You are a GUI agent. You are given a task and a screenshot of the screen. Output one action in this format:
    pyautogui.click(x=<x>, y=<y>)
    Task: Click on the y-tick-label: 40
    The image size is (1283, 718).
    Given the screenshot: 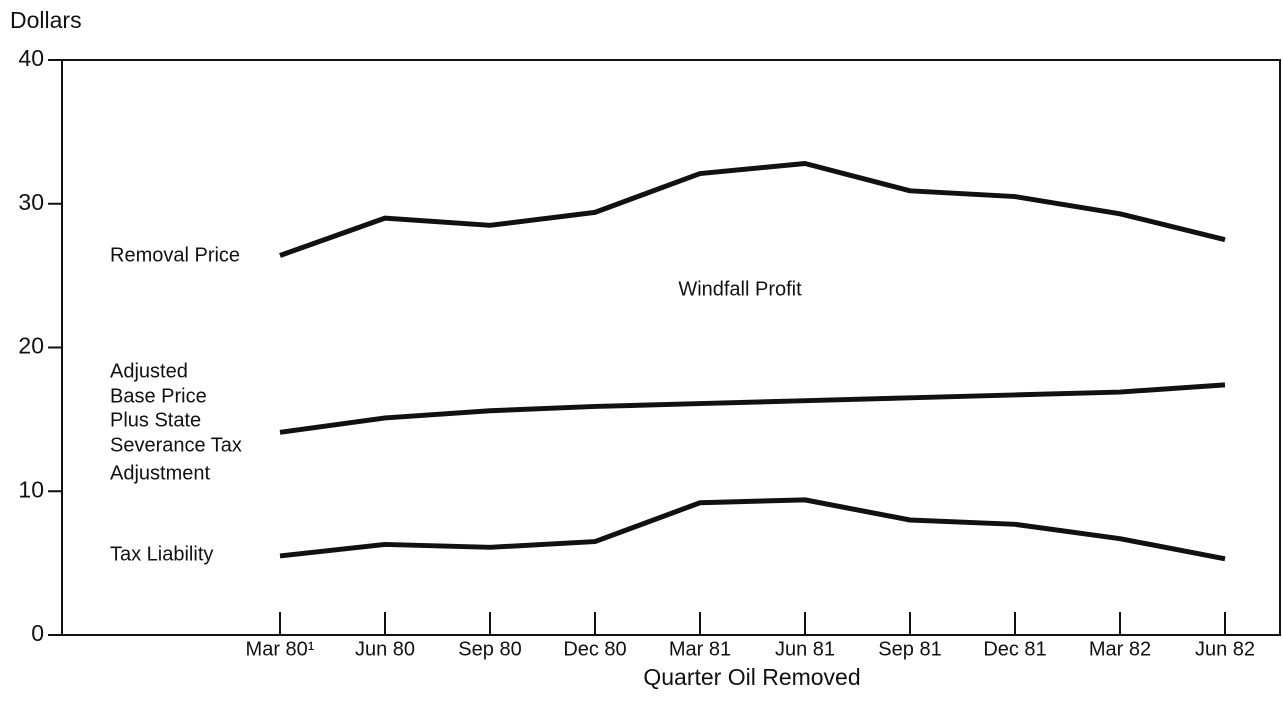 What is the action you would take?
    pyautogui.click(x=31, y=58)
    